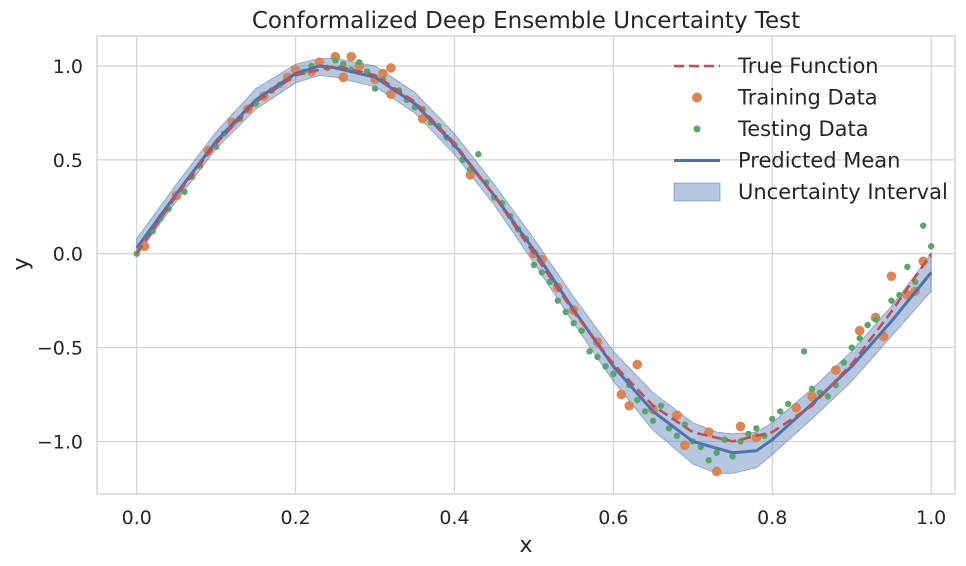 The height and width of the screenshot is (566, 966). What do you see at coordinates (137, 518) in the screenshot?
I see `x-tick-label: 0.0` at bounding box center [137, 518].